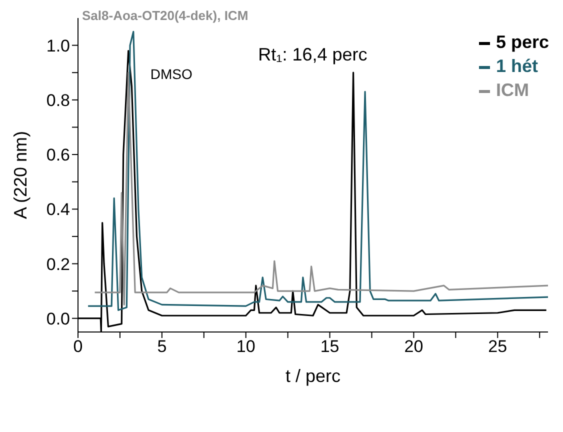 The height and width of the screenshot is (432, 563). What do you see at coordinates (313, 376) in the screenshot?
I see `x-axis-title: t / perc` at bounding box center [313, 376].